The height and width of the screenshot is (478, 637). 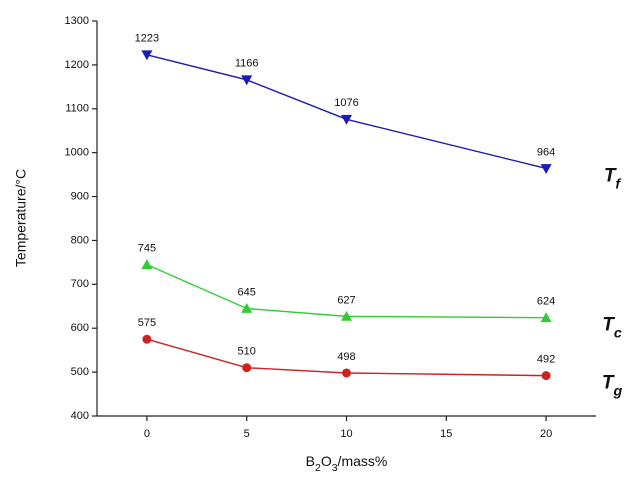 What do you see at coordinates (346, 300) in the screenshot?
I see `value-label: 627` at bounding box center [346, 300].